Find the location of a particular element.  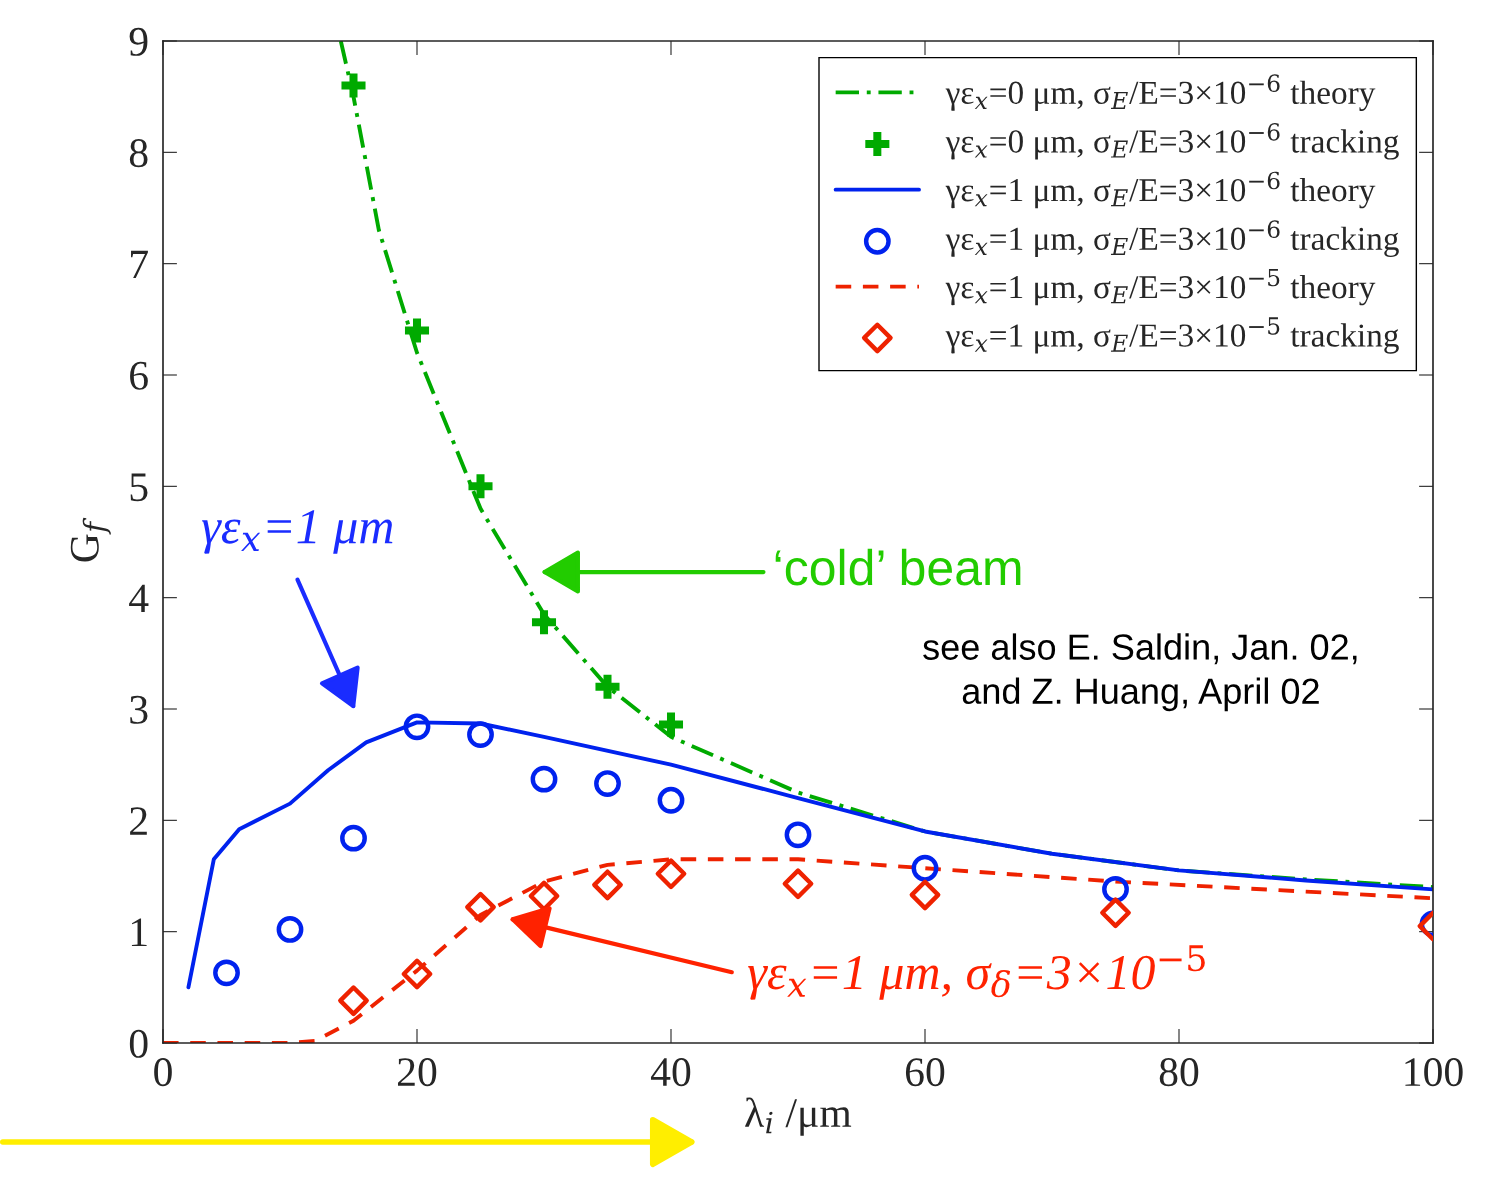

annotation: see also E. Saldin, Jan. 02, and Z. Huang, April 02 is located at coordinates (1140, 672).